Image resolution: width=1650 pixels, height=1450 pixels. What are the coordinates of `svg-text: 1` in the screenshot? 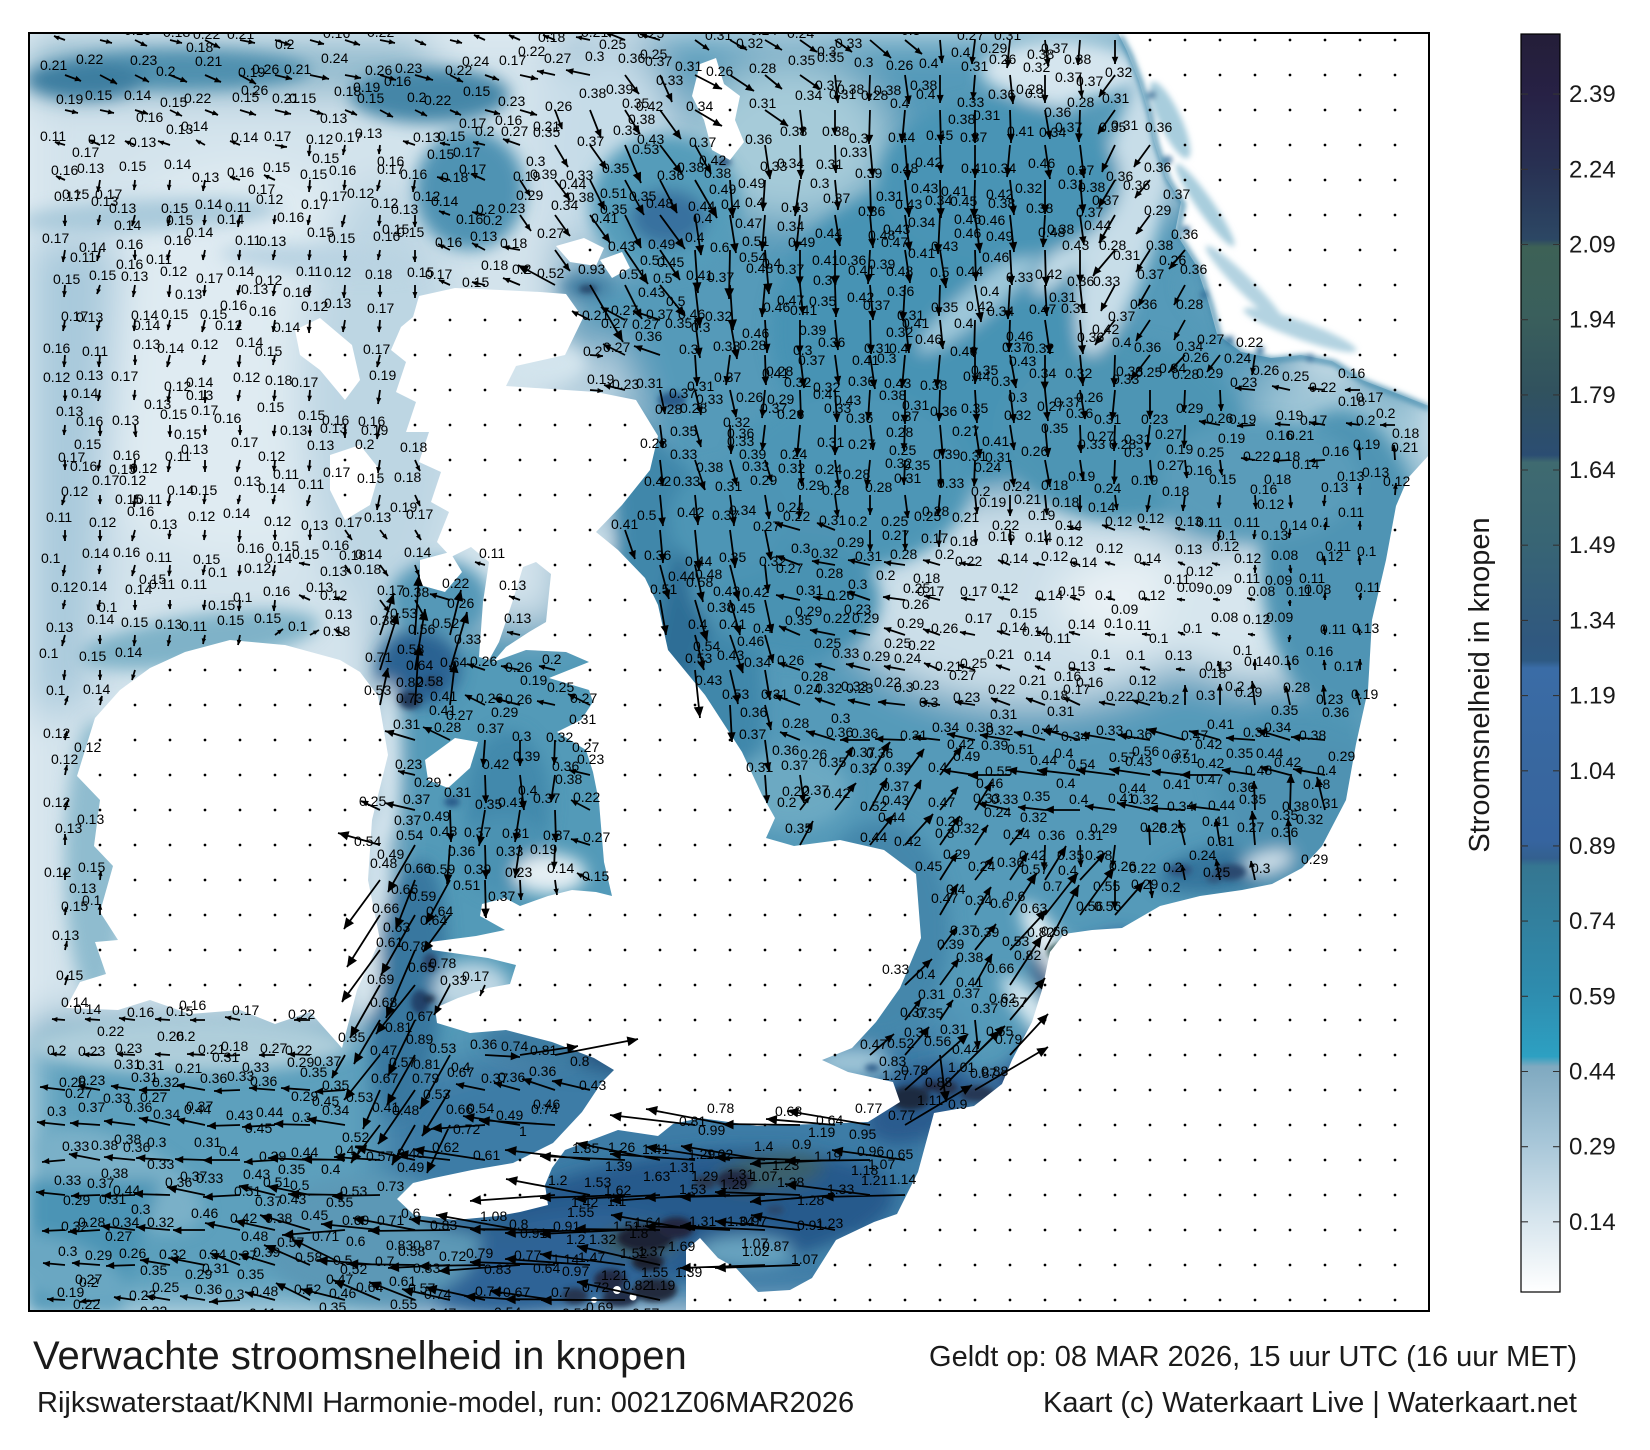 It's located at (523, 1131).